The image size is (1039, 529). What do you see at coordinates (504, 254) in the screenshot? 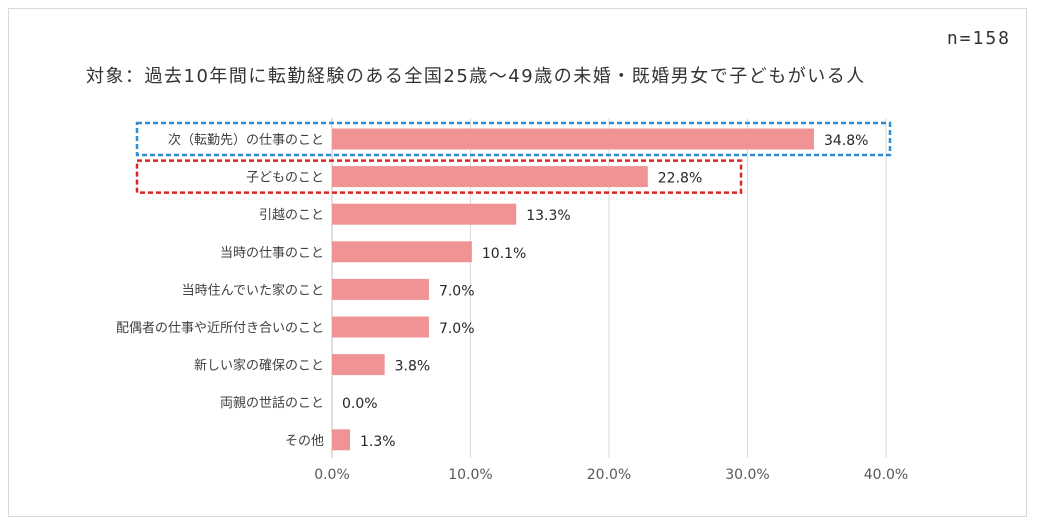
I see `data-label: 10.1%` at bounding box center [504, 254].